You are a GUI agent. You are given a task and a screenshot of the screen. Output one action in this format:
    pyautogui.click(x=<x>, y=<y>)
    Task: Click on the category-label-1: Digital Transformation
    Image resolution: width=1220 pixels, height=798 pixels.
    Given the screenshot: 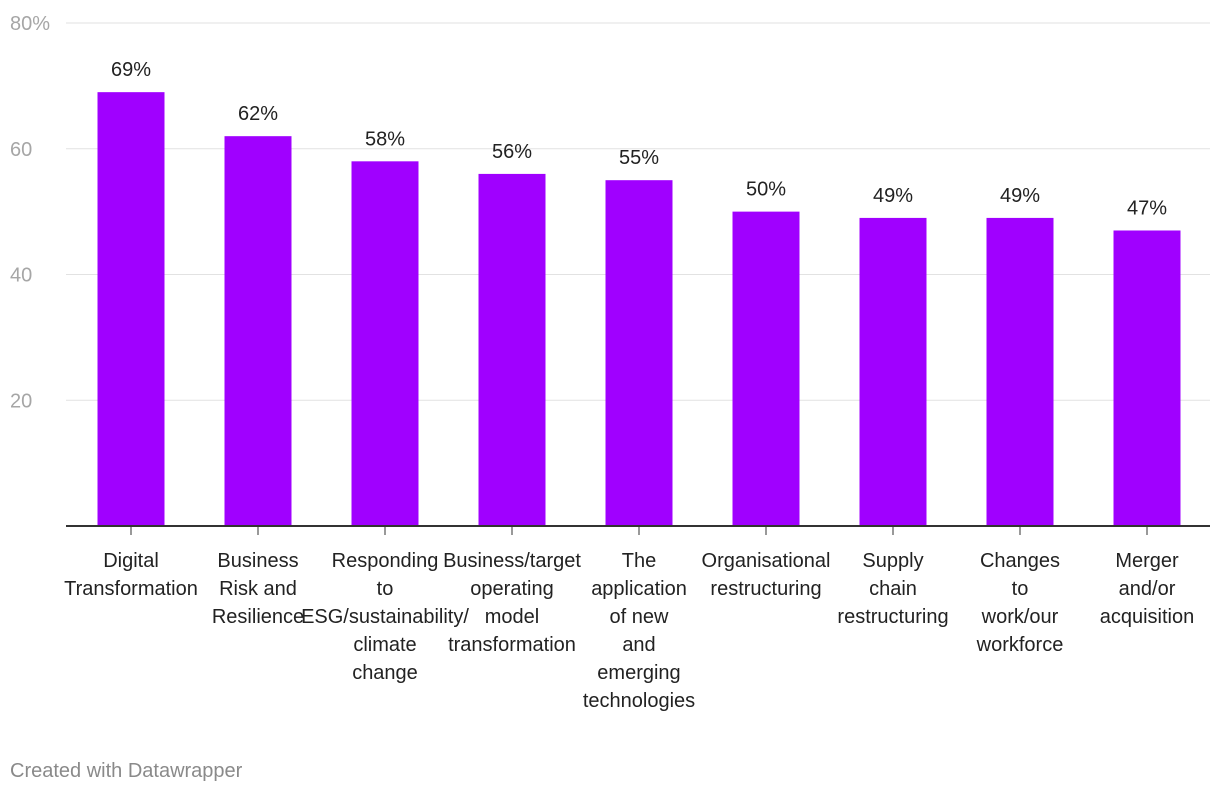 What is the action you would take?
    pyautogui.click(x=131, y=575)
    